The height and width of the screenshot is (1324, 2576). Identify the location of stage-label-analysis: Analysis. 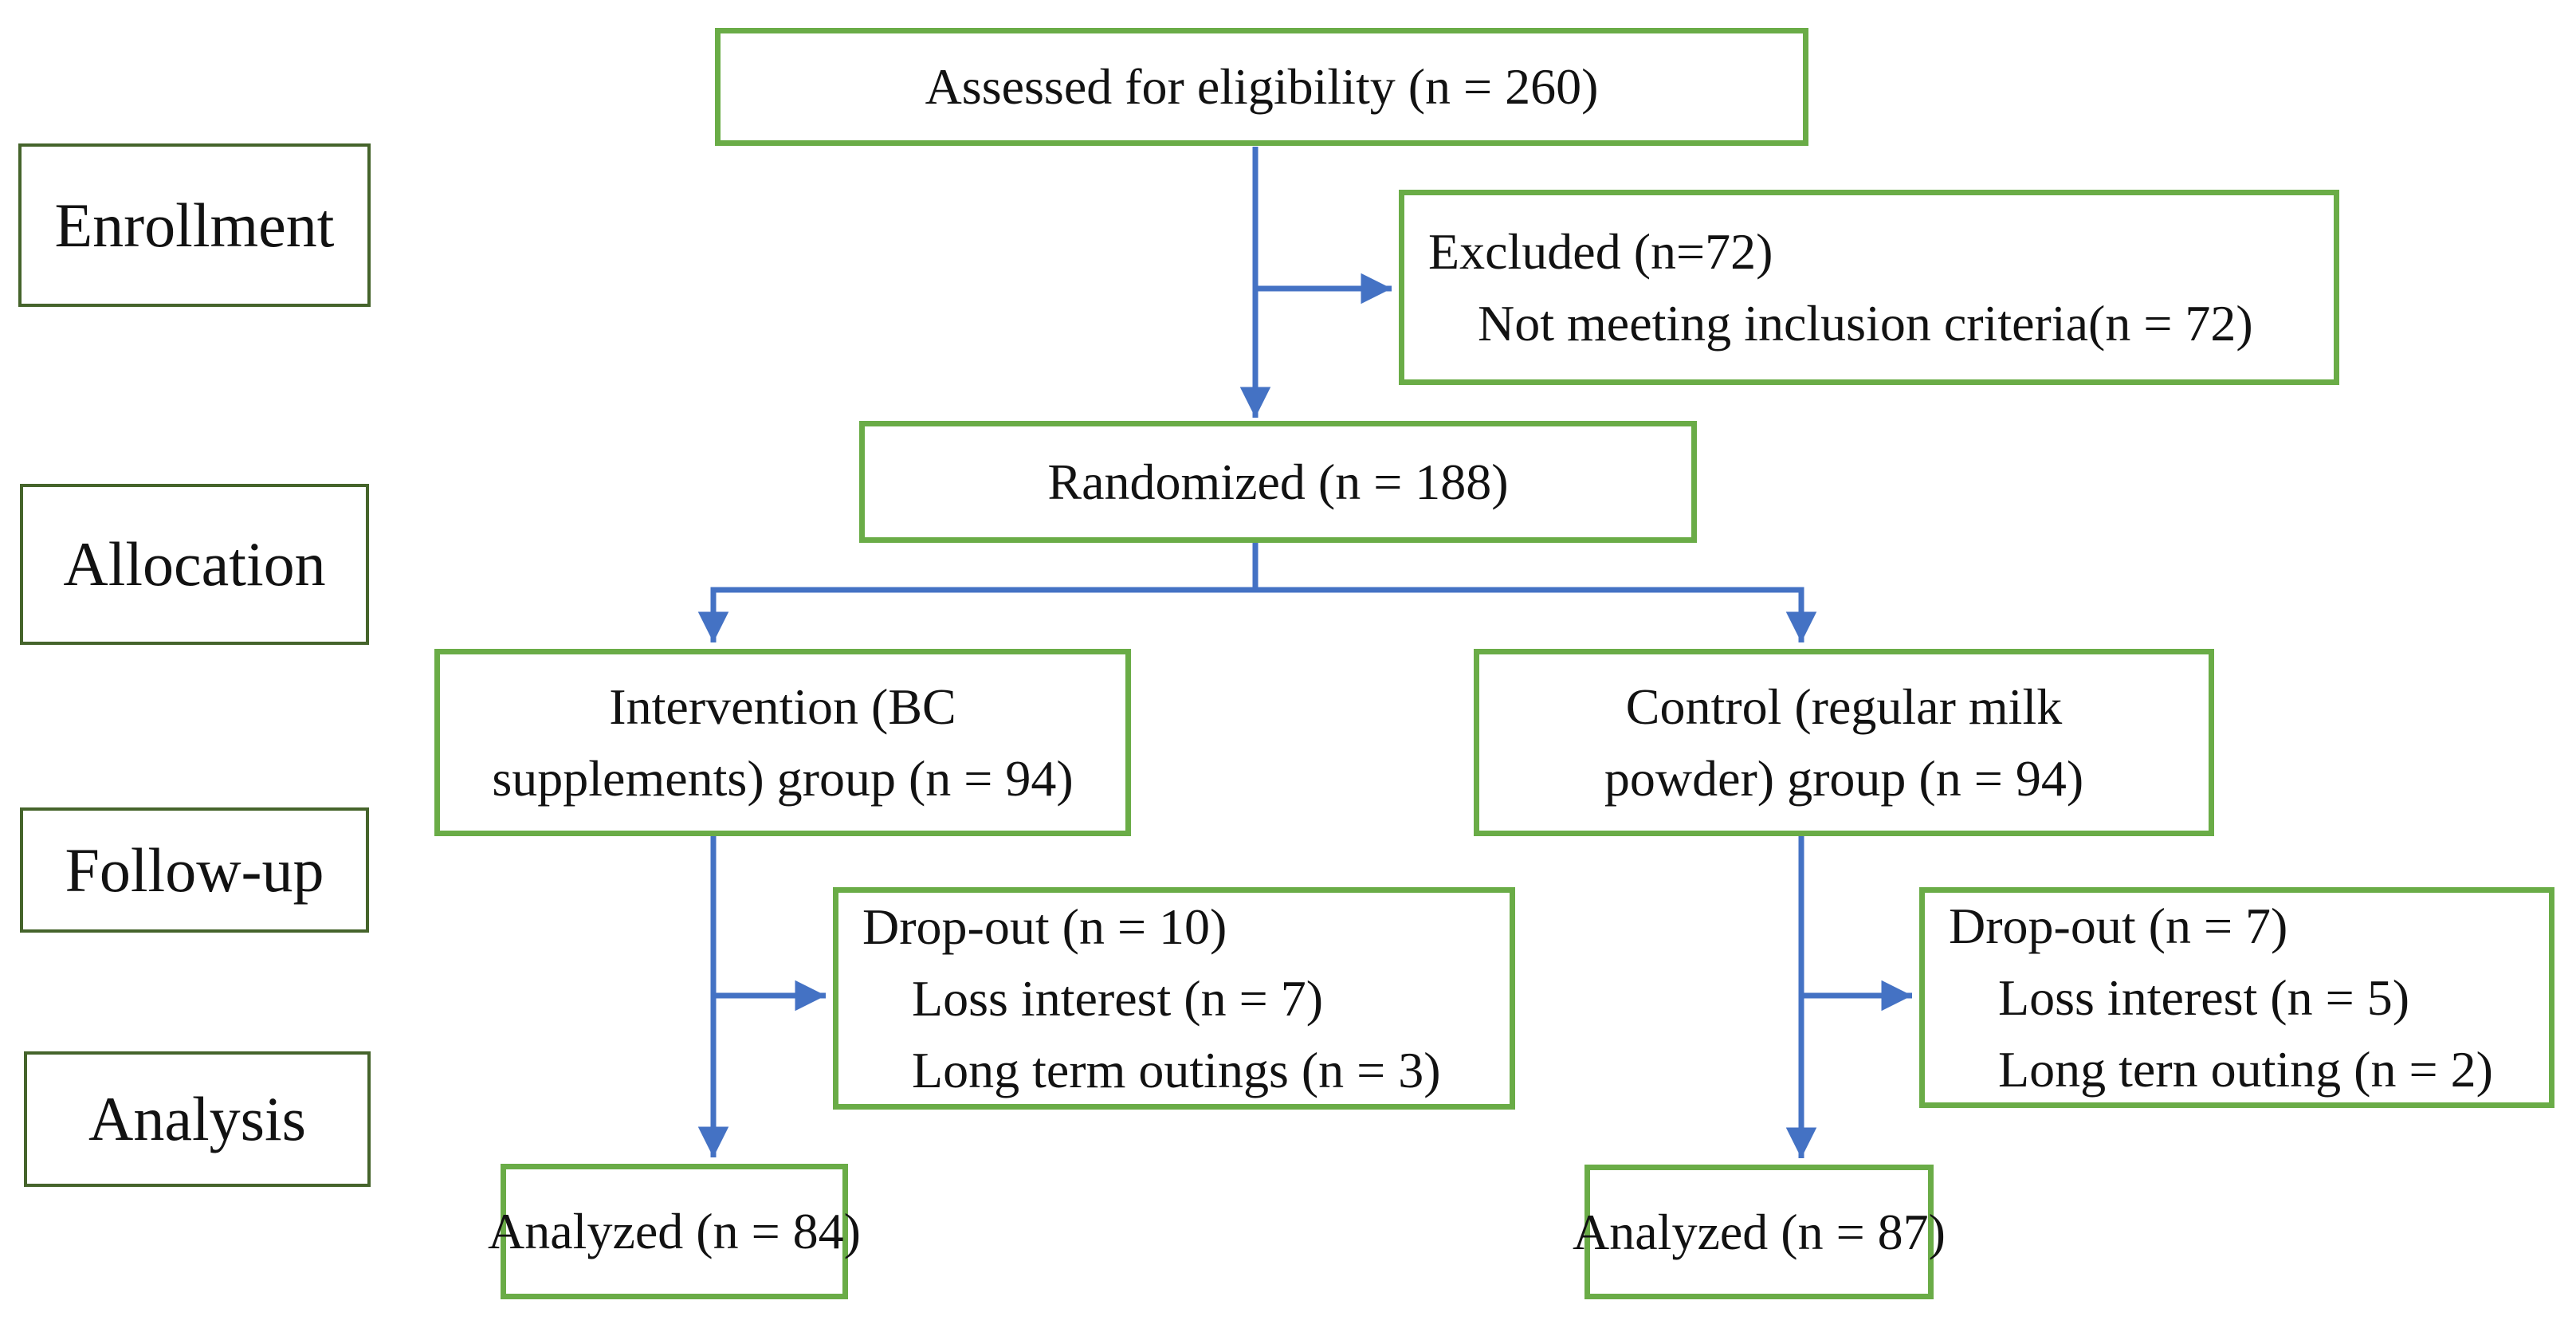
(197, 1119).